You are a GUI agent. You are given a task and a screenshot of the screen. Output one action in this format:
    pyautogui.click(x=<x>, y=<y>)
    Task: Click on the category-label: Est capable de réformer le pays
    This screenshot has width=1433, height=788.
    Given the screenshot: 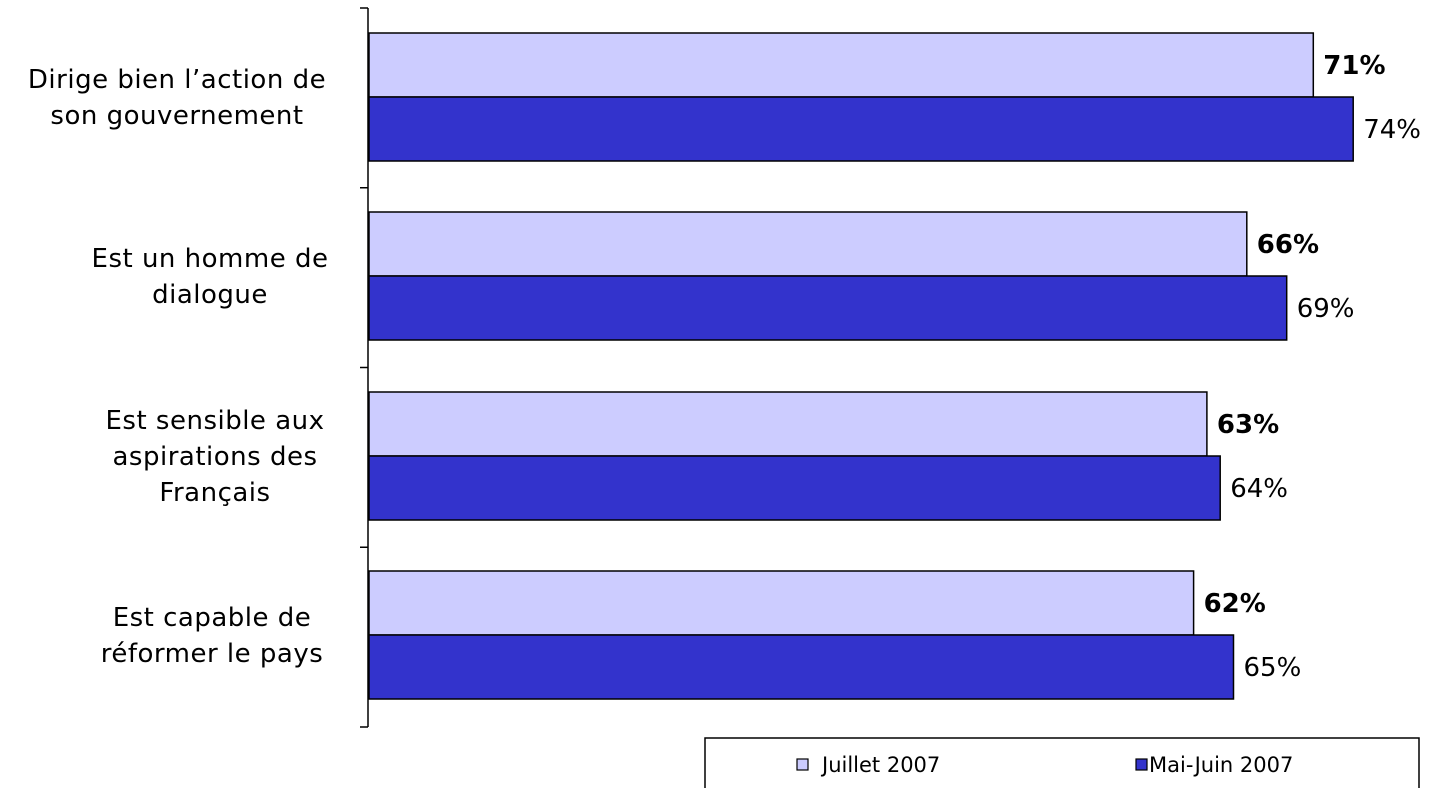 What is the action you would take?
    pyautogui.click(x=212, y=636)
    